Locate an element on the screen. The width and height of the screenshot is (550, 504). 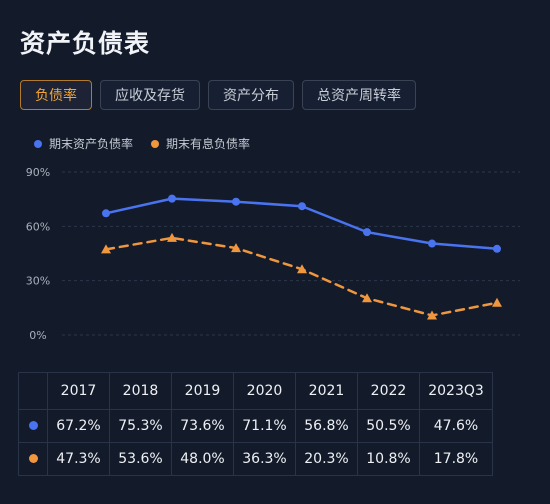
table-cell: 67.2% is located at coordinates (78, 426).